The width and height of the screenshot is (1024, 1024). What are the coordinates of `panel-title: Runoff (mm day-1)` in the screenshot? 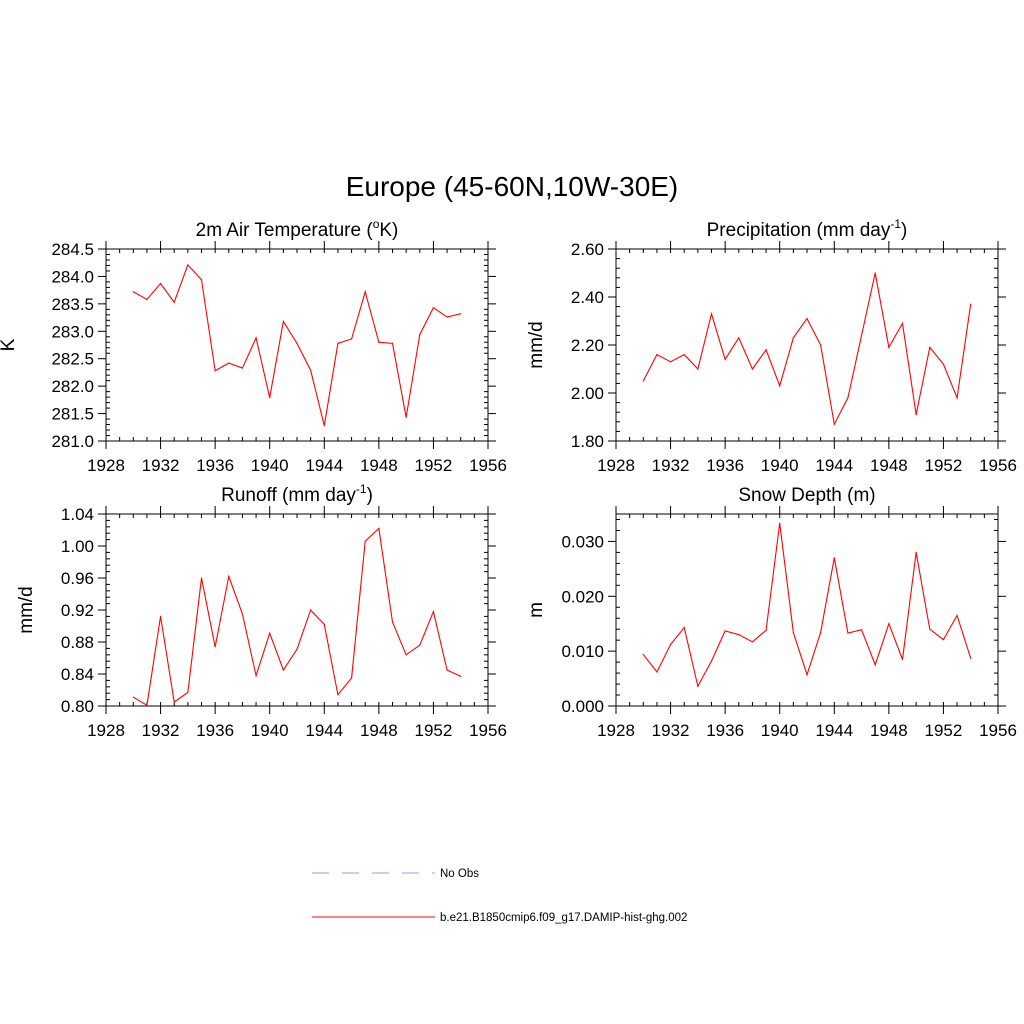 It's located at (297, 494).